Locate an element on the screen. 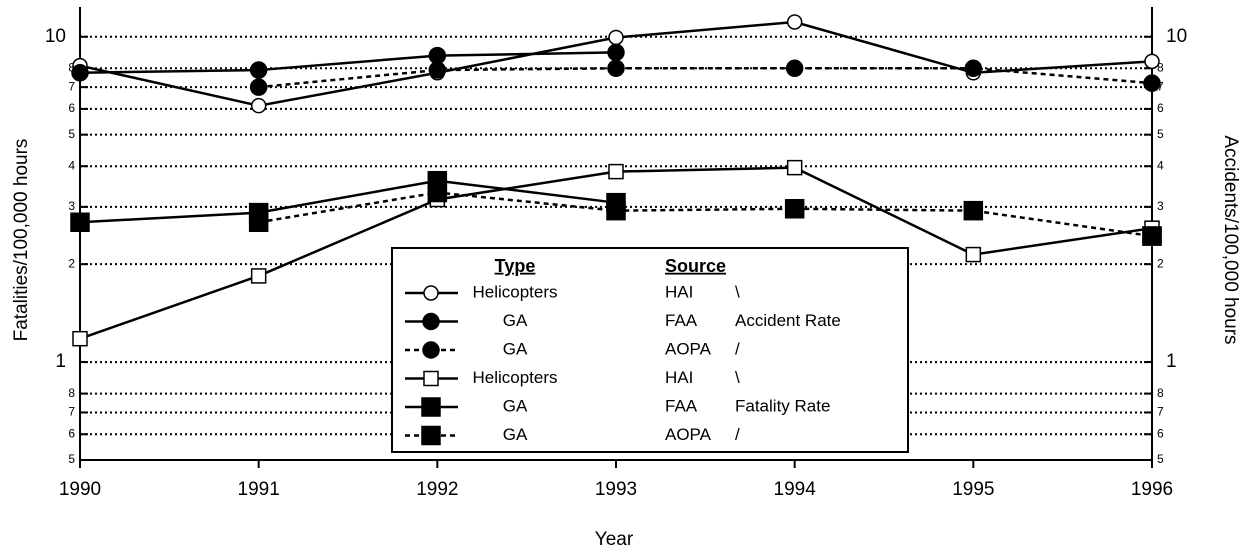  y2-tick-label: 1 is located at coordinates (1171, 361).